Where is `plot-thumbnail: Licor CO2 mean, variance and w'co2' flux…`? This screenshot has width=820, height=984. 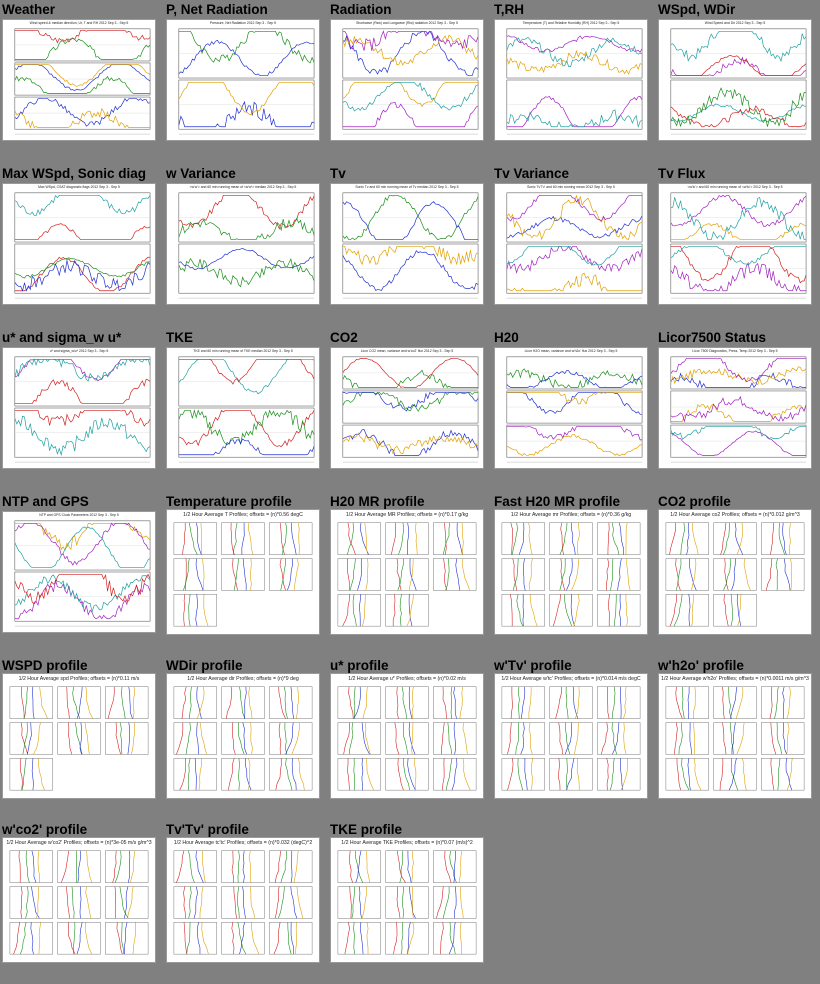
plot-thumbnail: Licor CO2 mean, variance and w'co2' flux… is located at coordinates (407, 408).